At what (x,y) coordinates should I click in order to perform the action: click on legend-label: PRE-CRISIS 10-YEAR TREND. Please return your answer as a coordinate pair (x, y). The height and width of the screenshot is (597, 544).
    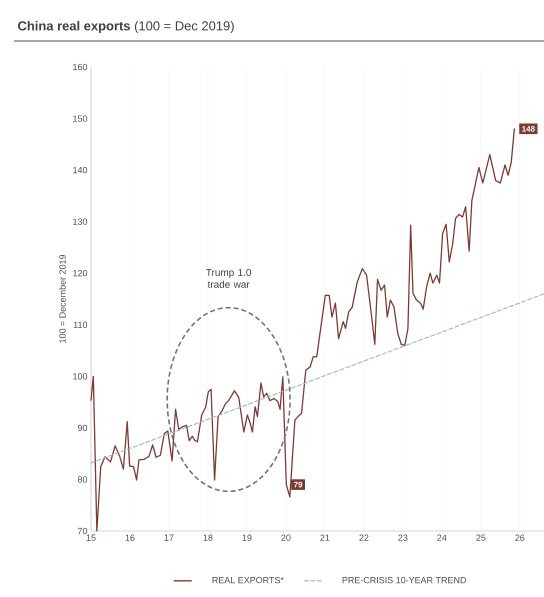
    Looking at the image, I should click on (404, 580).